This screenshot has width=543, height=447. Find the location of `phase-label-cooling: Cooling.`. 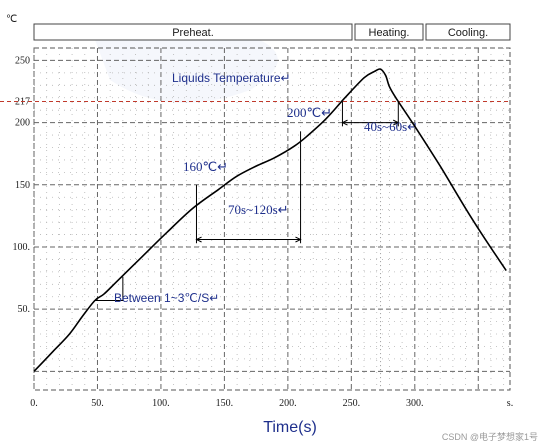

phase-label-cooling: Cooling. is located at coordinates (468, 33).